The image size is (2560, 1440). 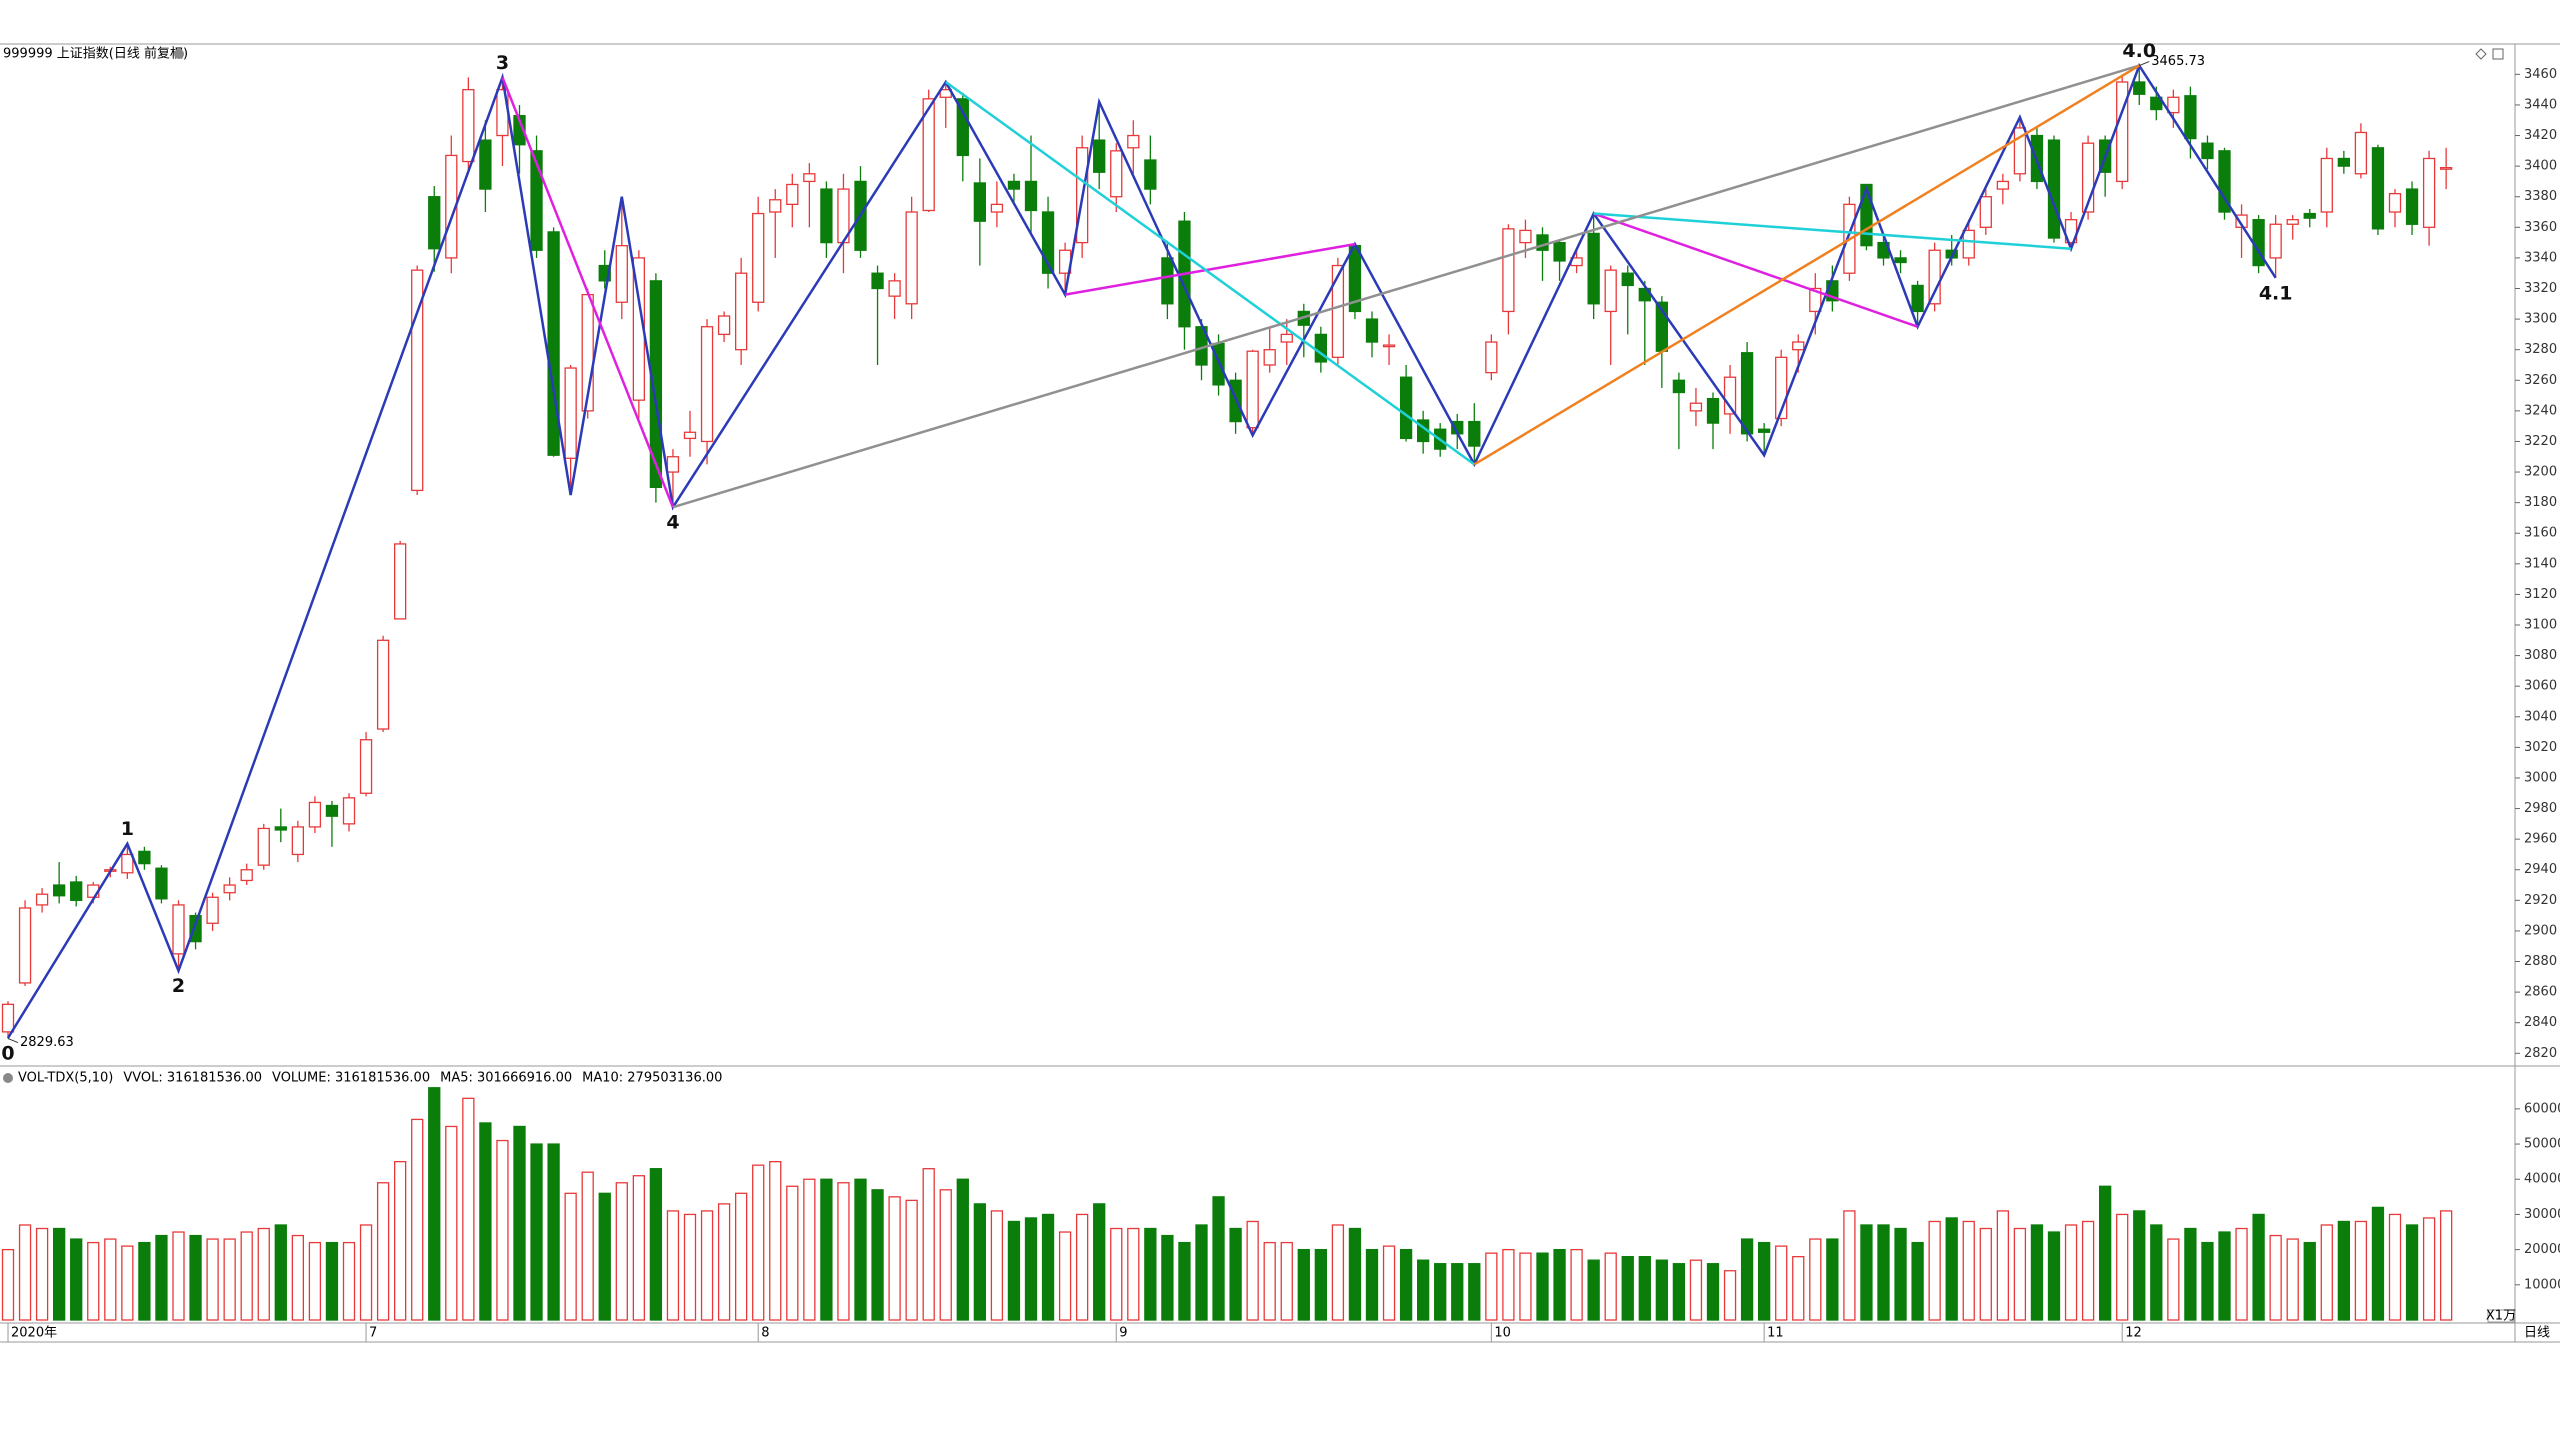 What do you see at coordinates (2540, 594) in the screenshot?
I see `y-tick-label: 3120` at bounding box center [2540, 594].